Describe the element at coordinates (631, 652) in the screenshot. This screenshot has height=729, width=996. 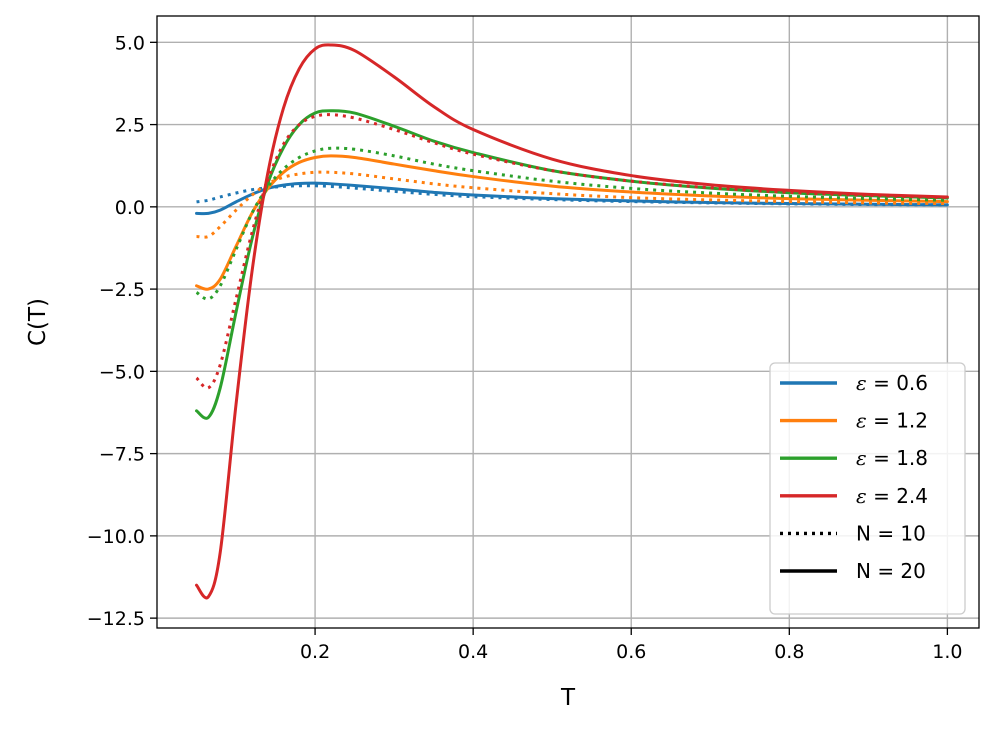
I see `x-tick-label: 0.6` at that location.